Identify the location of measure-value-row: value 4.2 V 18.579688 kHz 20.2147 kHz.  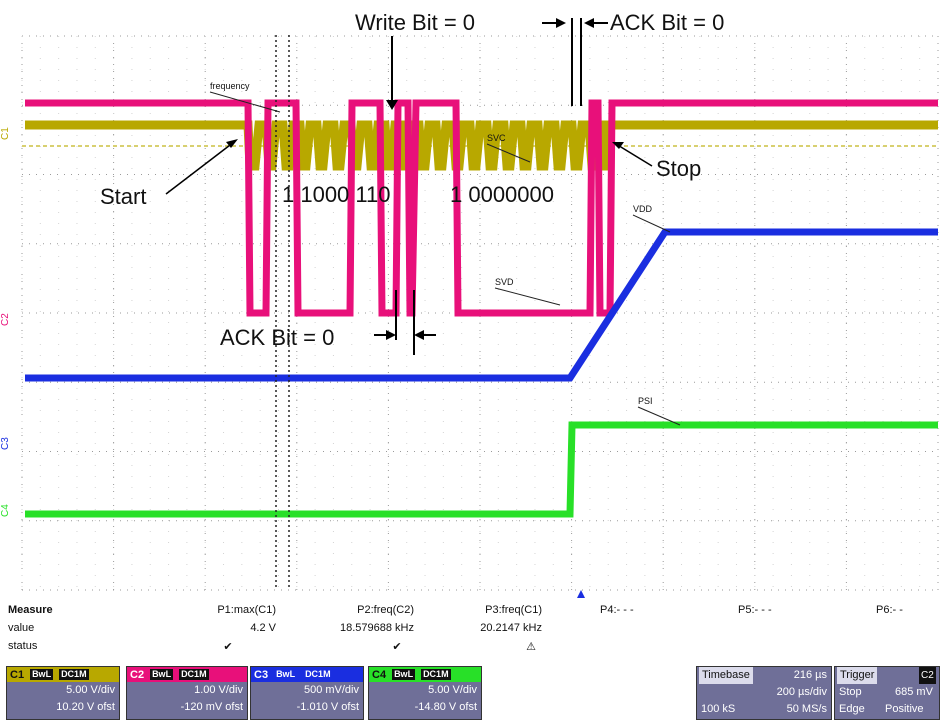
(470, 630).